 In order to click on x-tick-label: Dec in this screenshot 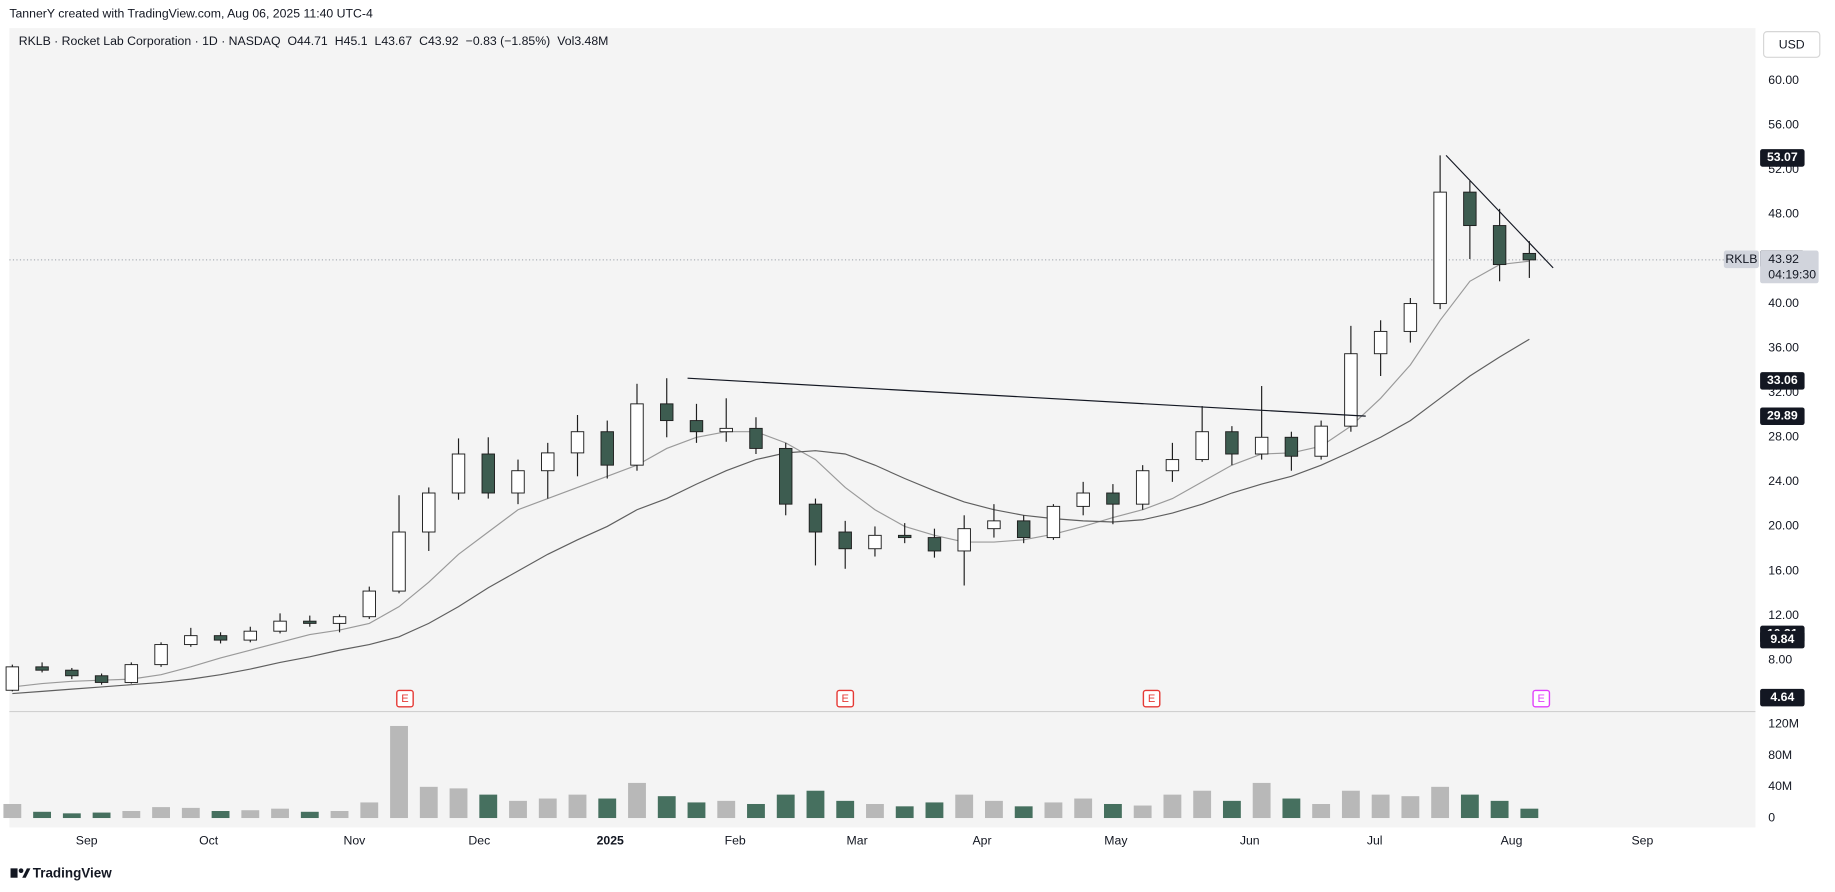, I will do `click(479, 841)`.